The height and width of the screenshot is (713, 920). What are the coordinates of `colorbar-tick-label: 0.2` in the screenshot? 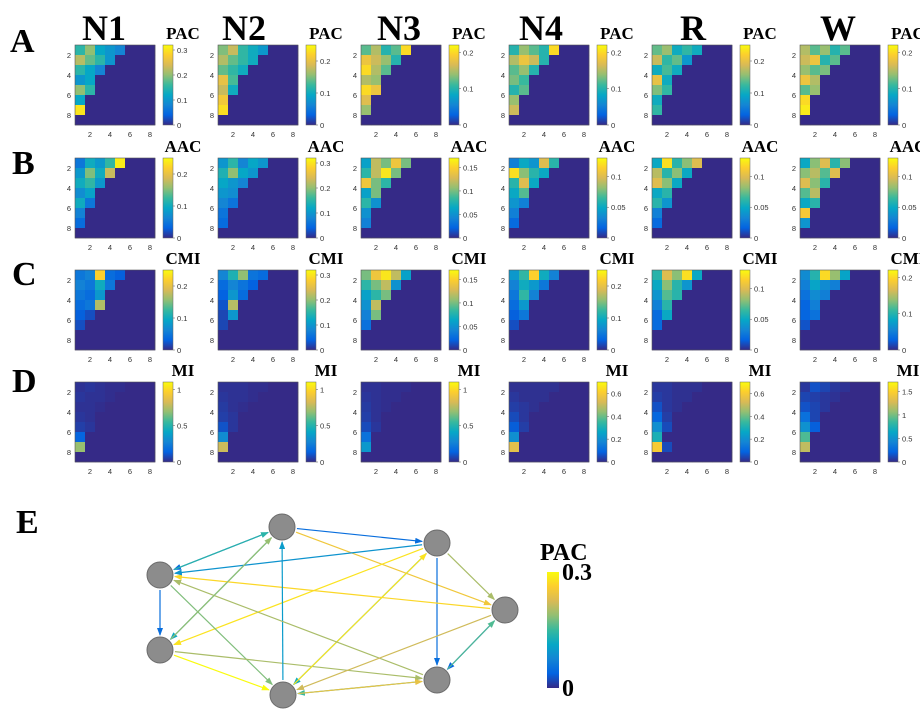 It's located at (907, 52).